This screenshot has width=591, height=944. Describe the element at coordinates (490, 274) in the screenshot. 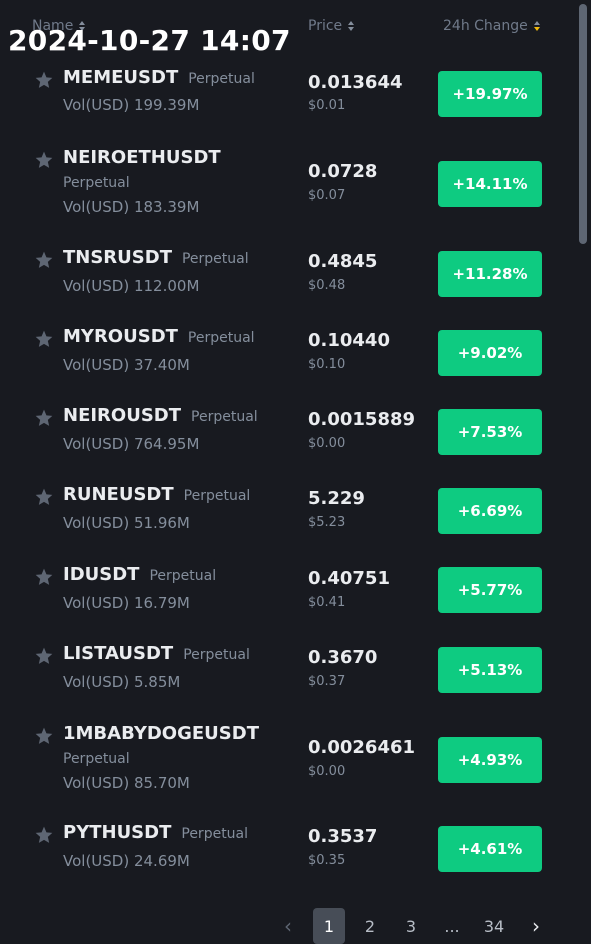

I see `change-badge: +11.28%` at that location.